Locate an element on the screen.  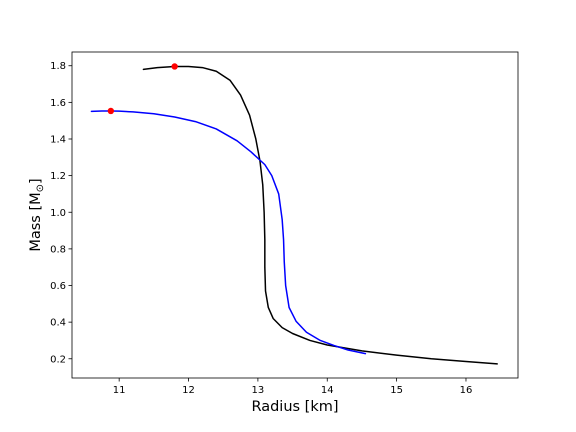
x-axis-ticks: 11 12 13 14 15 16 is located at coordinates (293, 387).